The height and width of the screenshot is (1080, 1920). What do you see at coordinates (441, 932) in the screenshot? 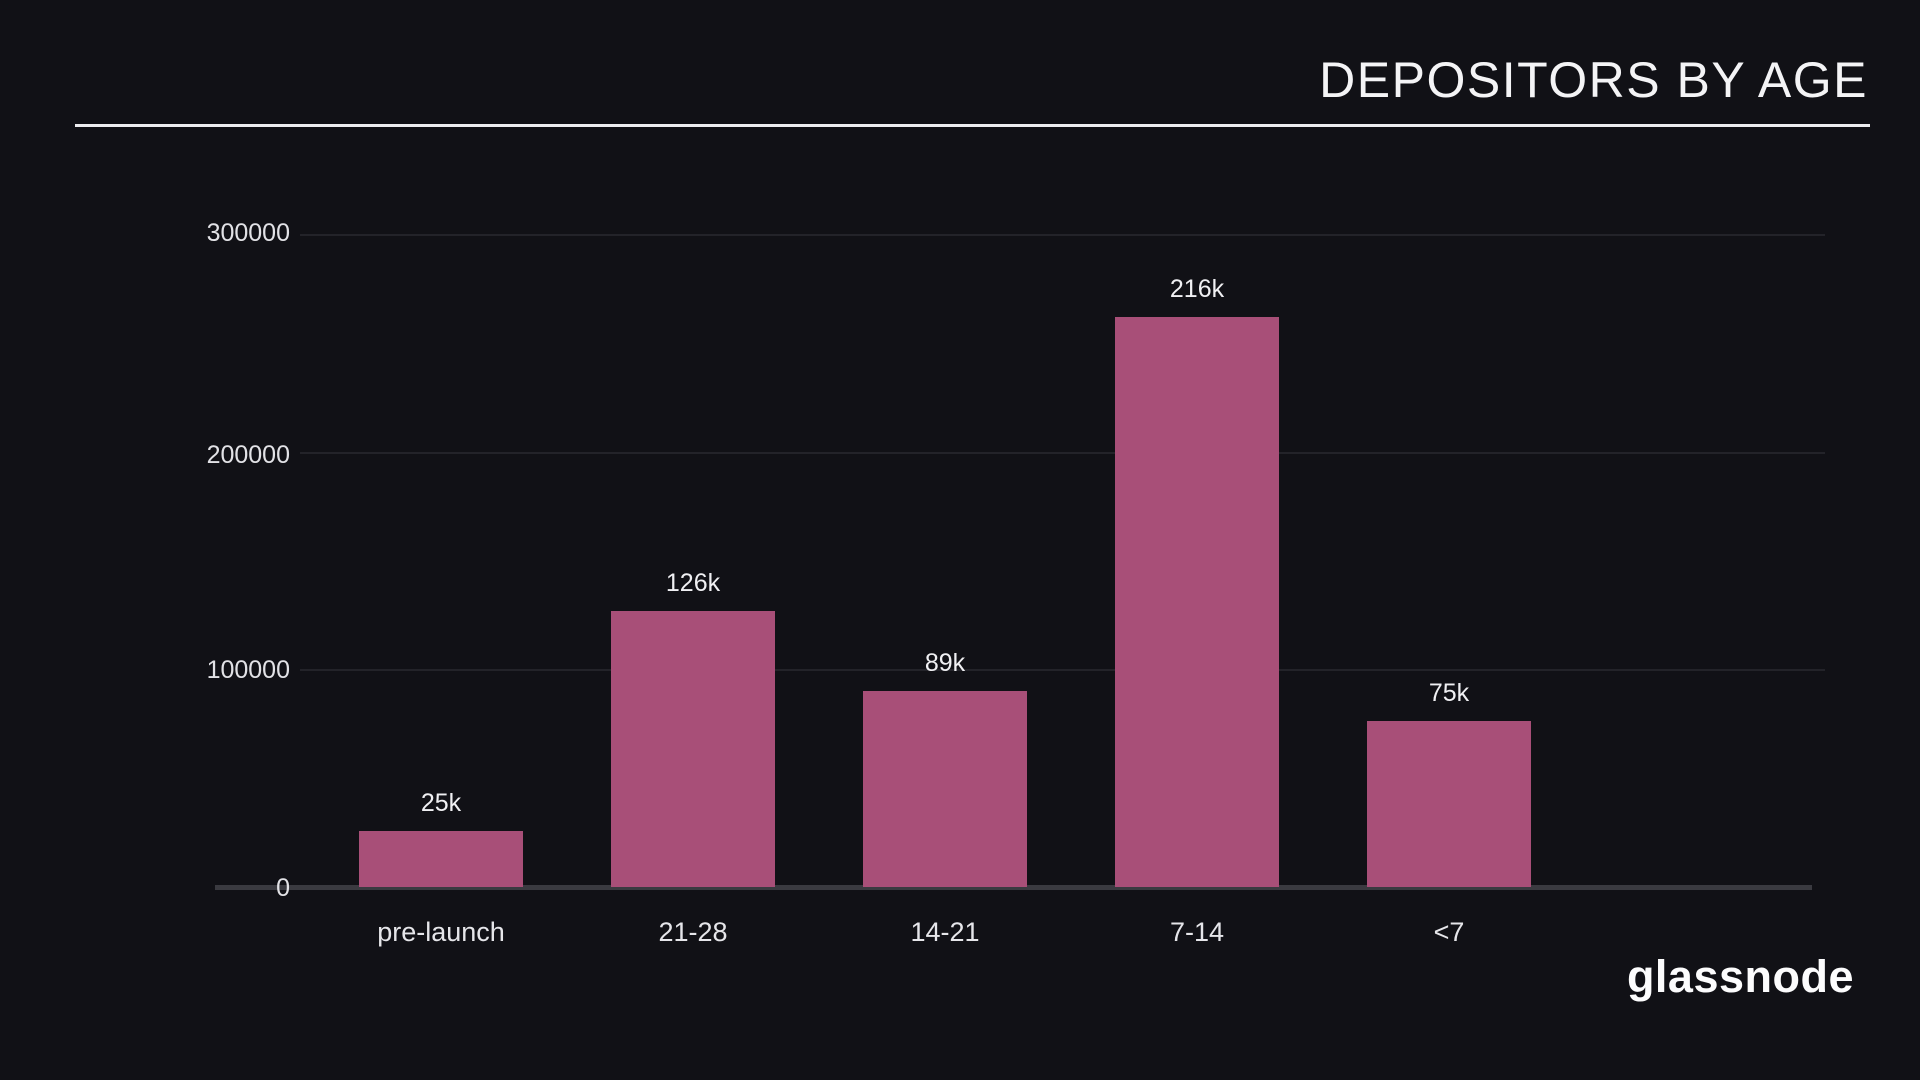
I see `x-tick-label: pre-launch` at bounding box center [441, 932].